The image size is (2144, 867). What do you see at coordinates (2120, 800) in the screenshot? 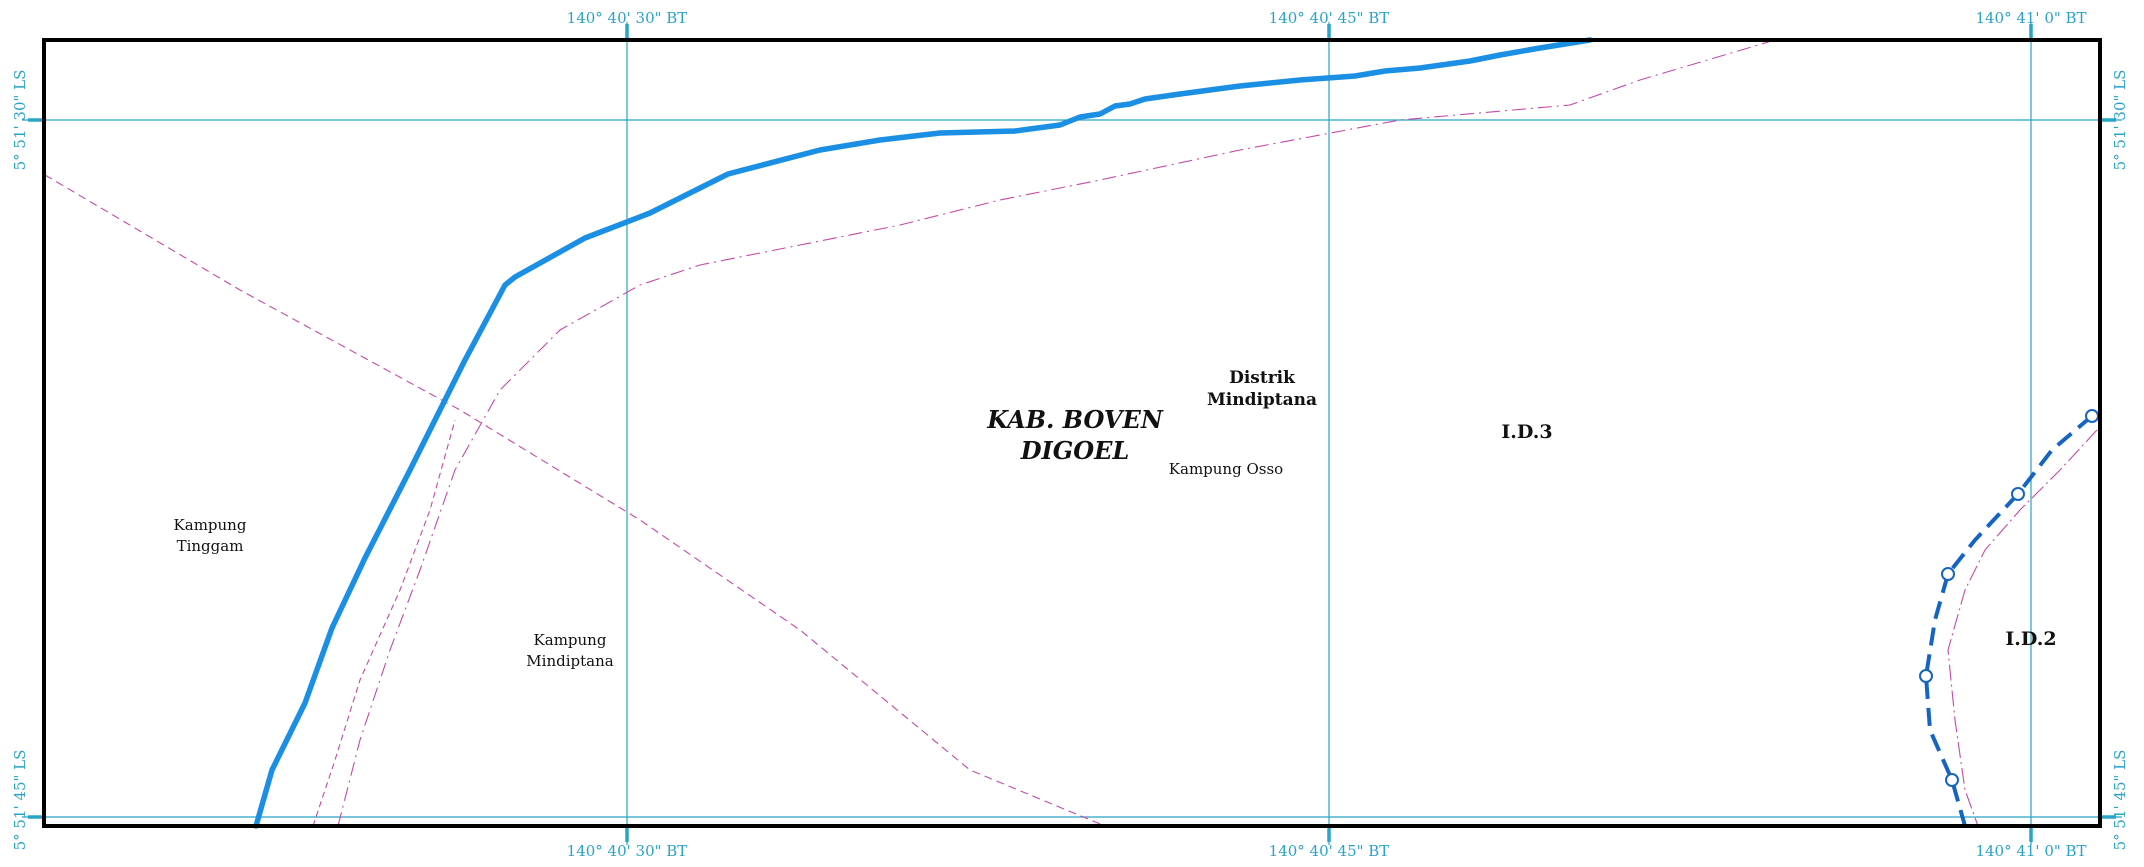
I see `coord-right-2: 5° 51' 45" LS` at bounding box center [2120, 800].